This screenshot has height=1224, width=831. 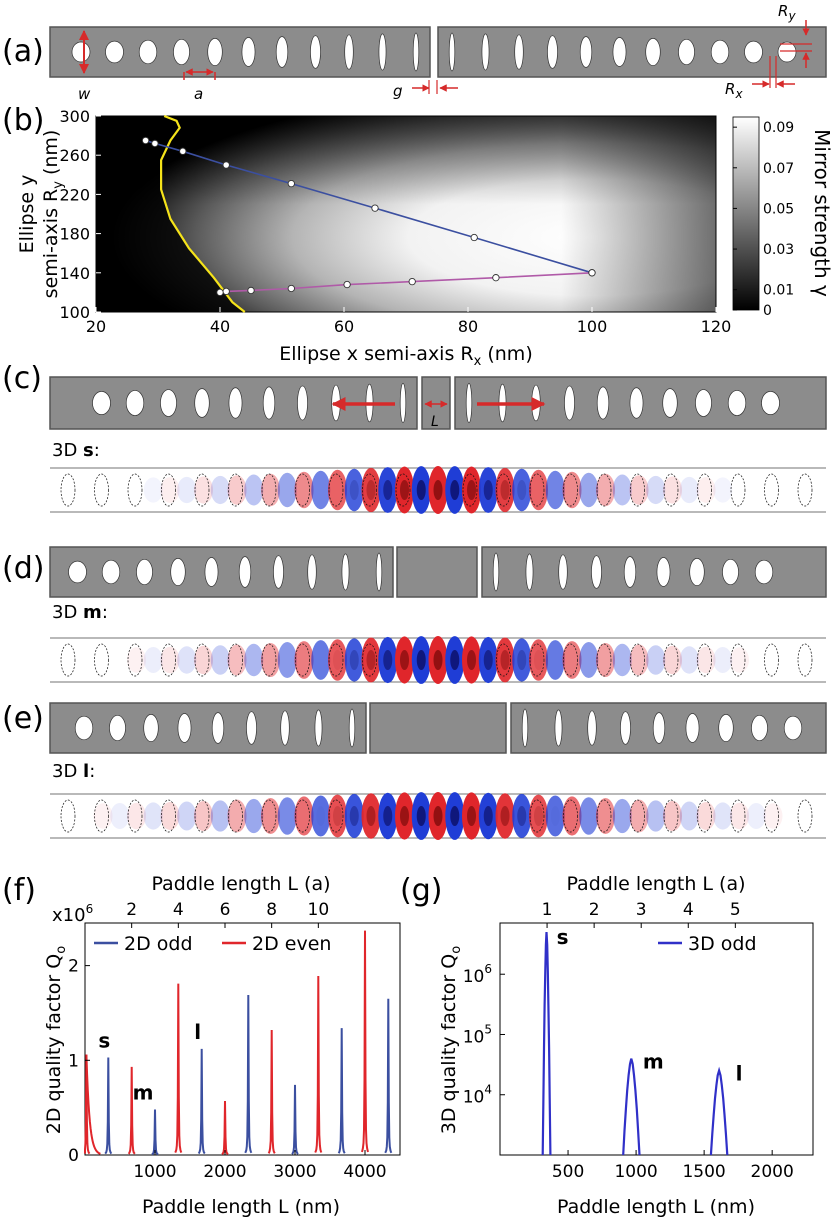 What do you see at coordinates (437, 572) in the screenshot?
I see `paddle-d` at bounding box center [437, 572].